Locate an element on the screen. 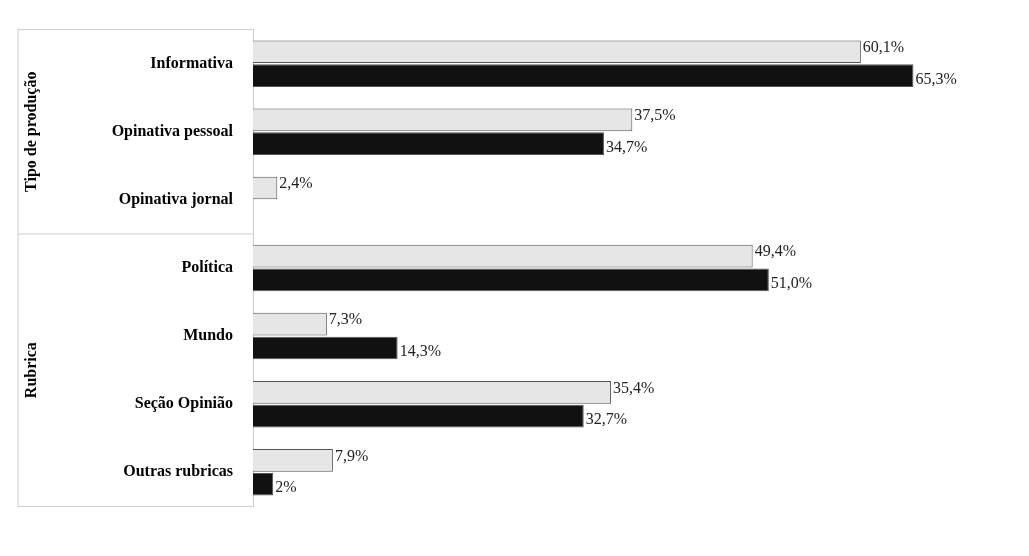  data-label: 32,7% is located at coordinates (606, 419).